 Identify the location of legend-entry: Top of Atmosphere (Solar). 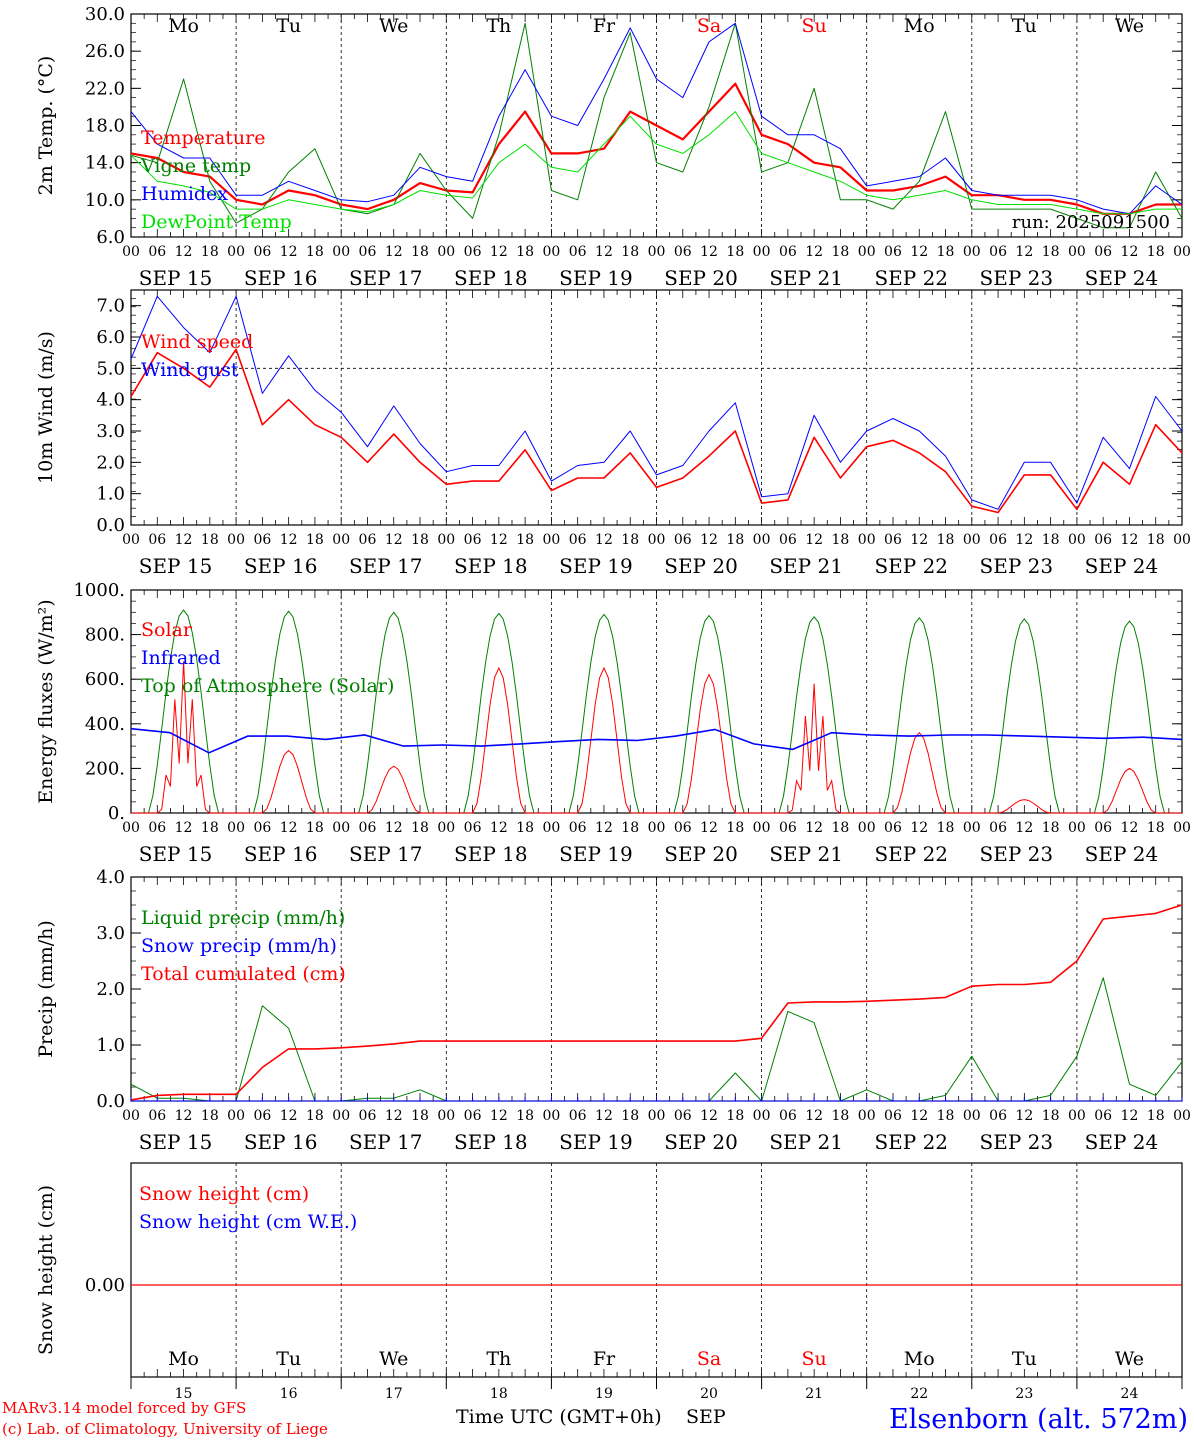
(267, 686).